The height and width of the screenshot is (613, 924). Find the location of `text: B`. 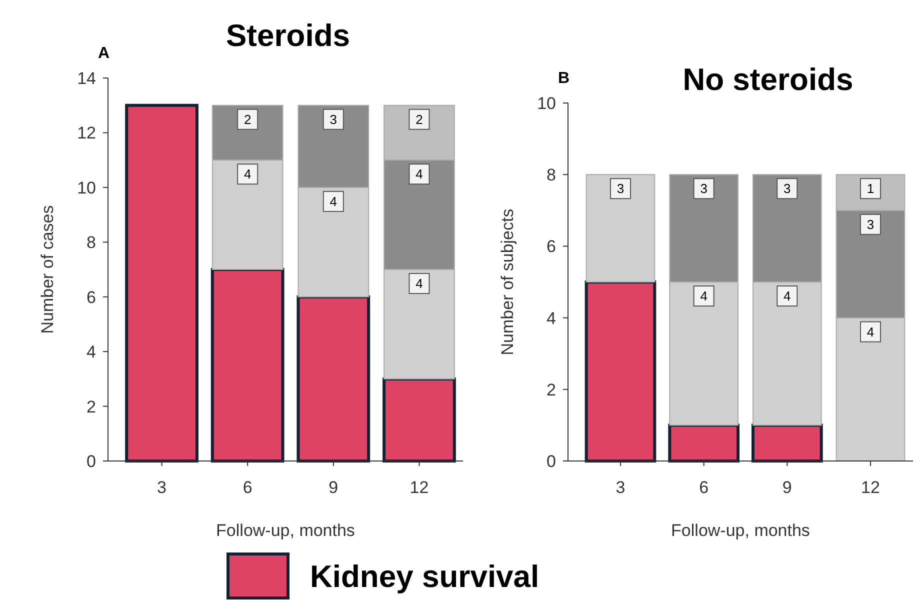

text: B is located at coordinates (564, 78).